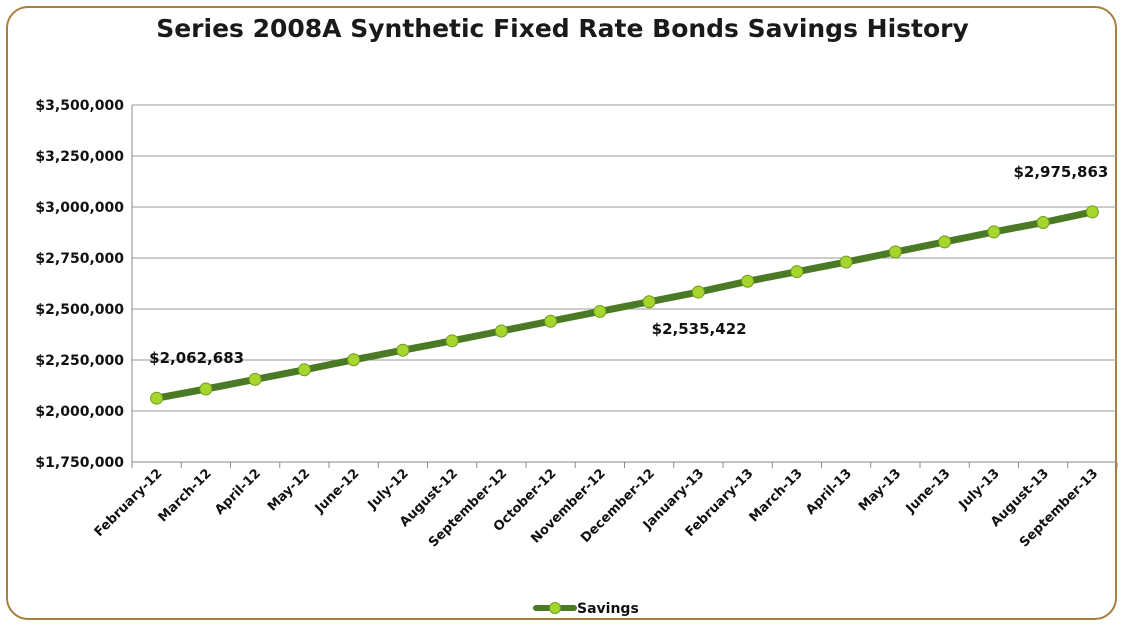  I want to click on data-label: $2,062,683, so click(196, 358).